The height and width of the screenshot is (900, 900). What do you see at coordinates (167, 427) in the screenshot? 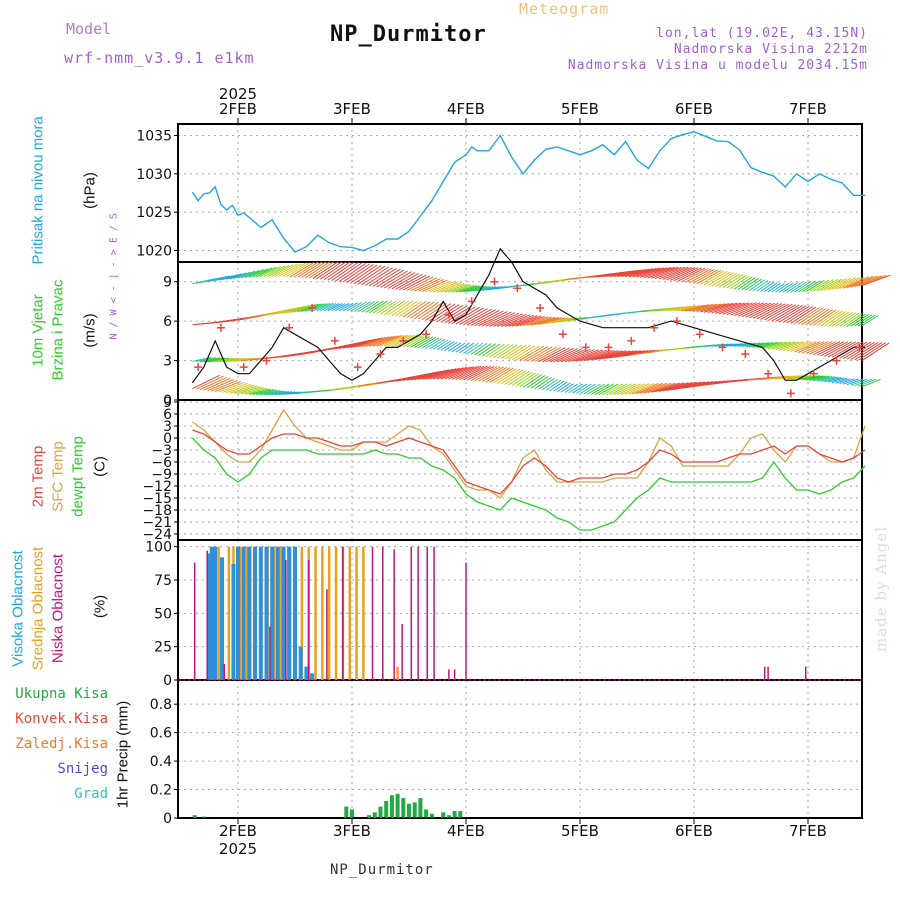
I see `y-tick-label: 3` at bounding box center [167, 427].